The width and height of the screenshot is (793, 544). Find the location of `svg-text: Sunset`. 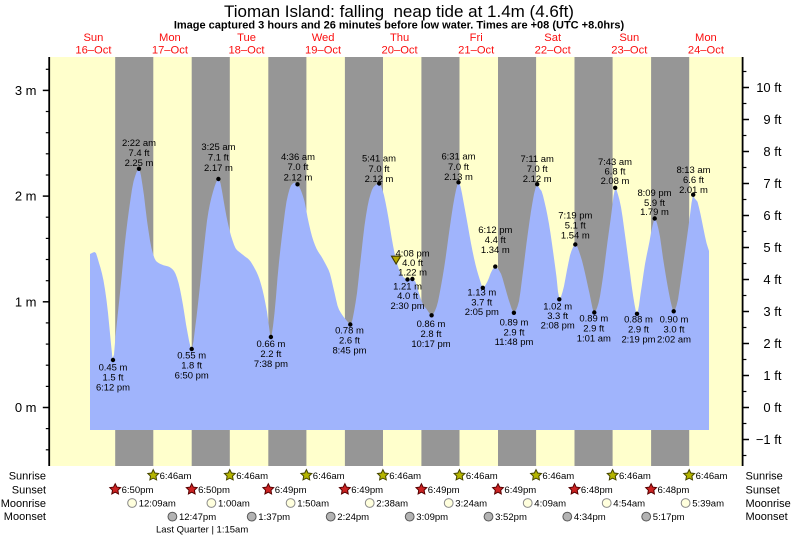

svg-text: Sunset is located at coordinates (763, 490).